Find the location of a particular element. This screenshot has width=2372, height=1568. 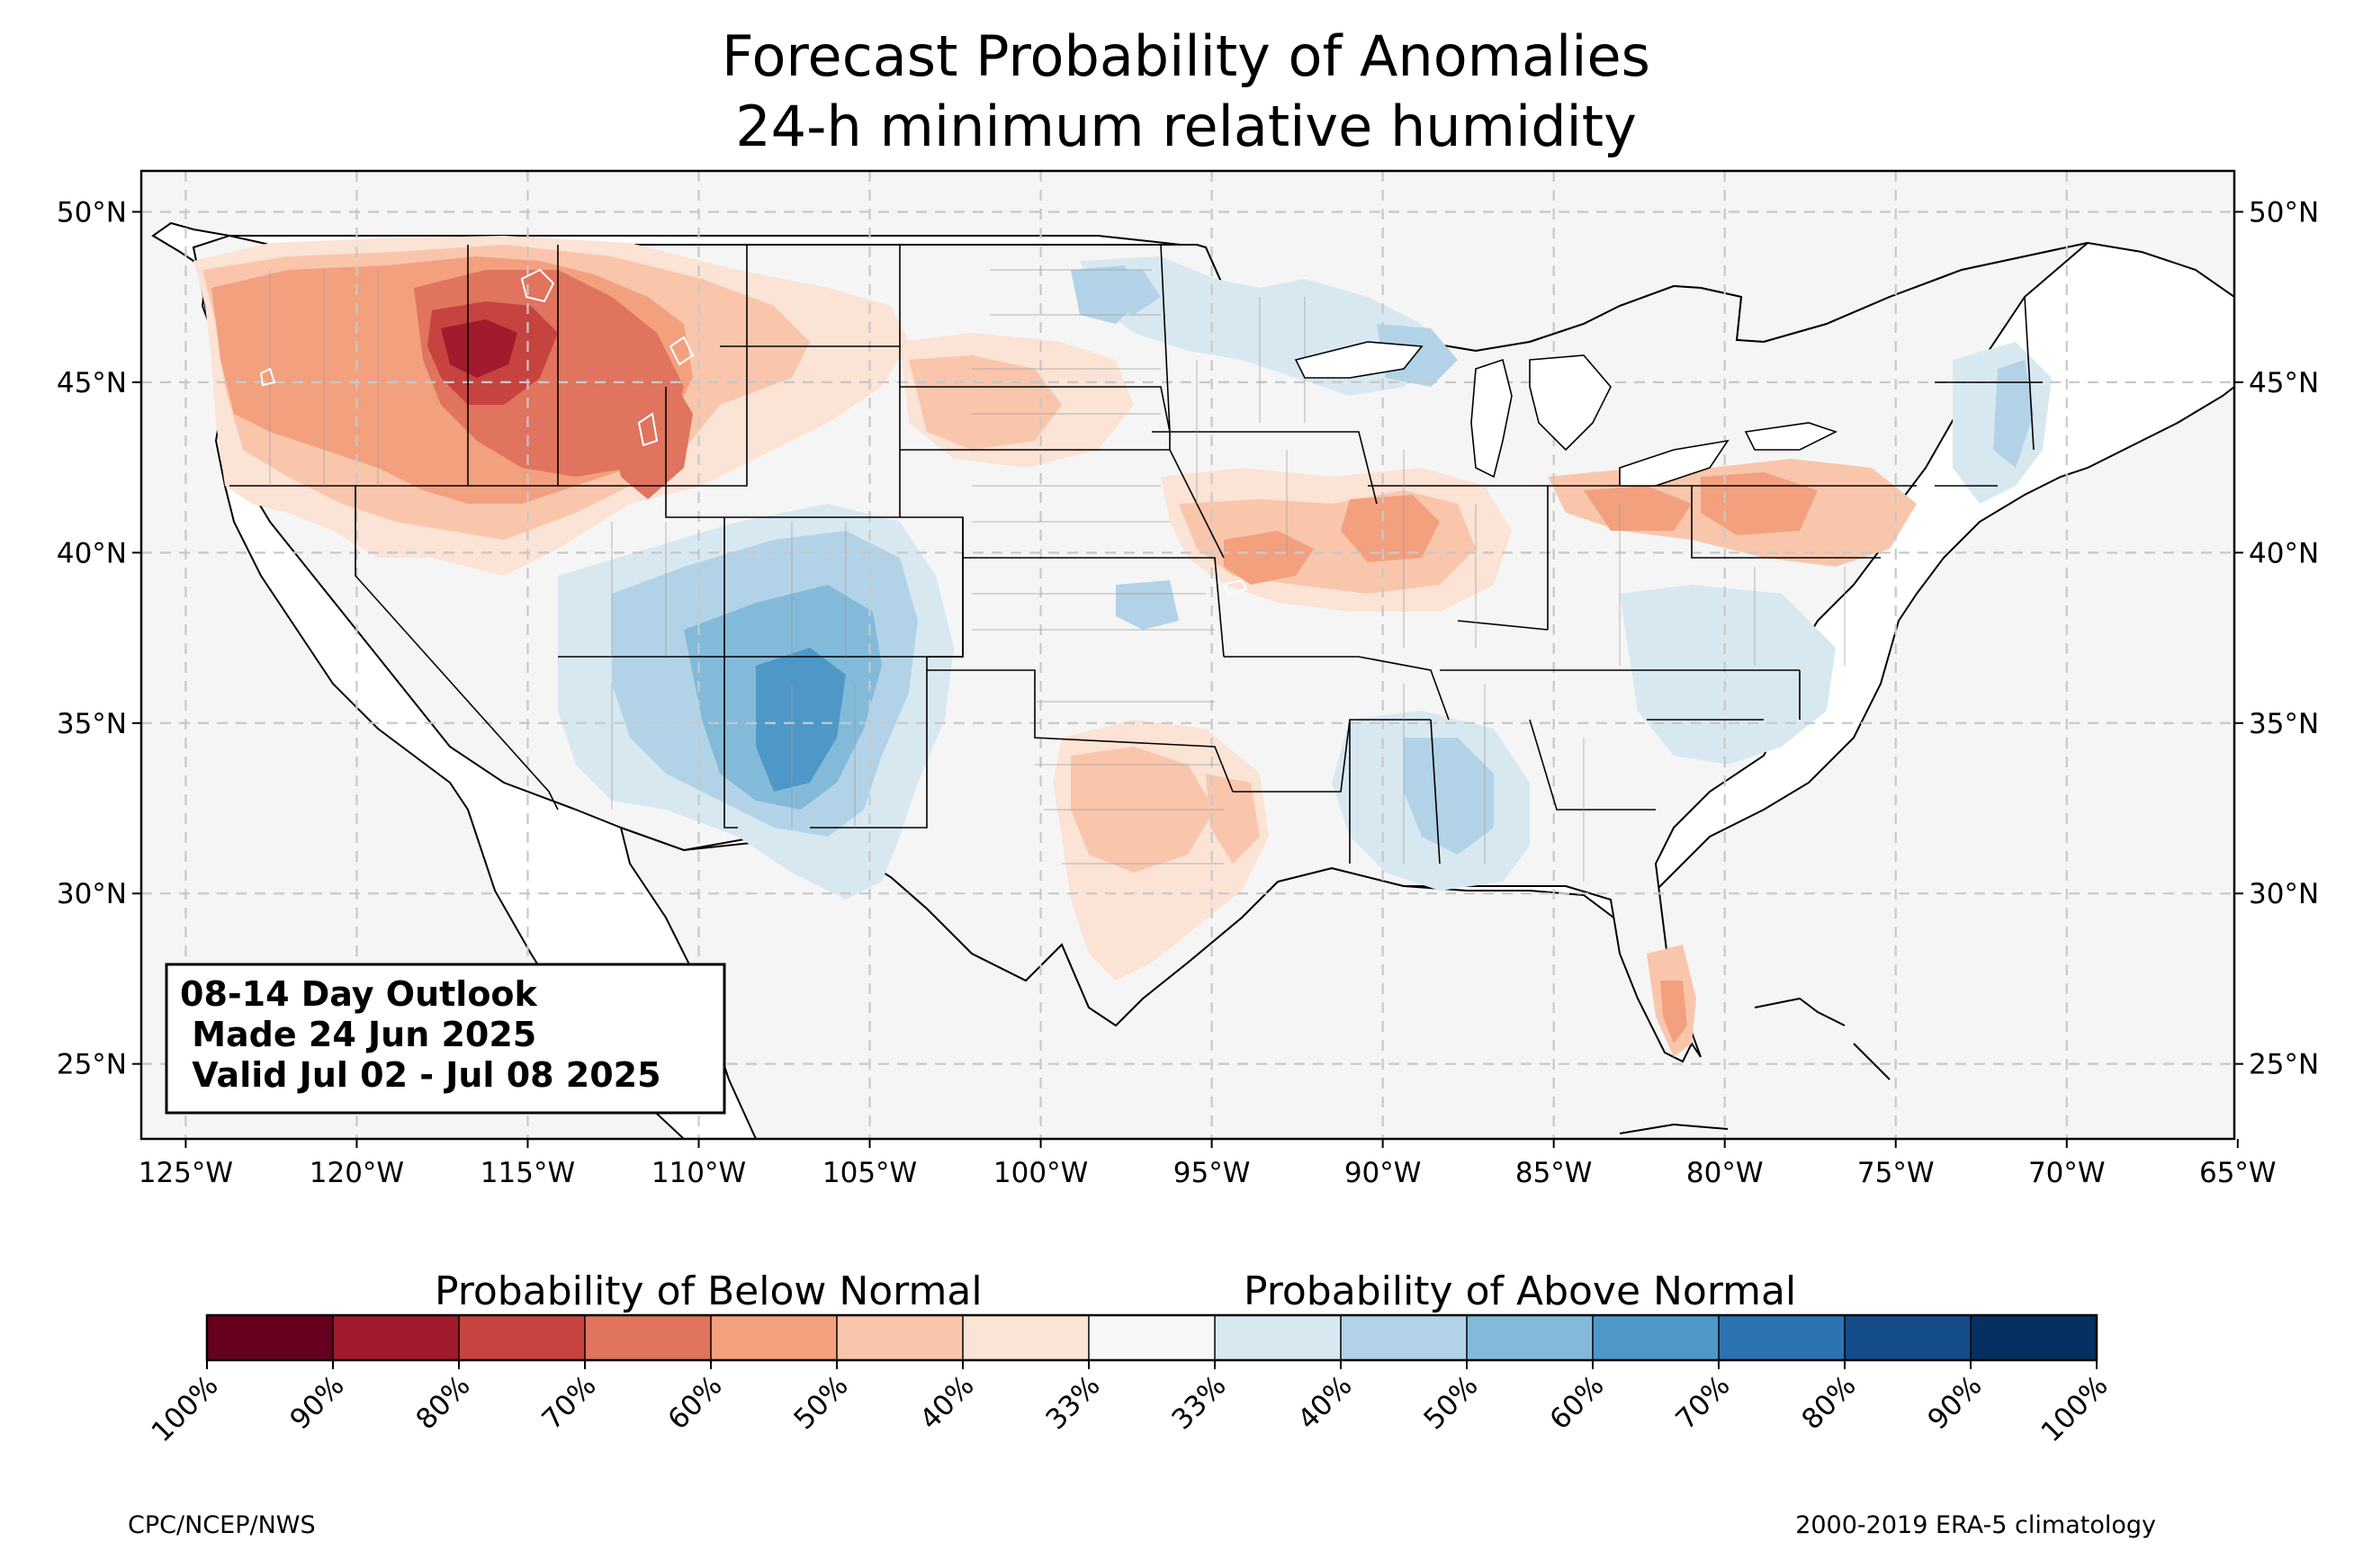

latitude-tick-labels-left: 25°N 30°N 35°N 40°N 45°N 50°N is located at coordinates (92, 638).